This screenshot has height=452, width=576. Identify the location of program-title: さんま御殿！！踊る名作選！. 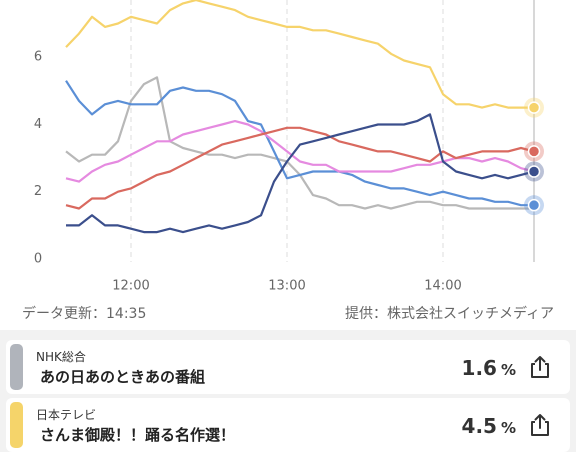
(138, 435).